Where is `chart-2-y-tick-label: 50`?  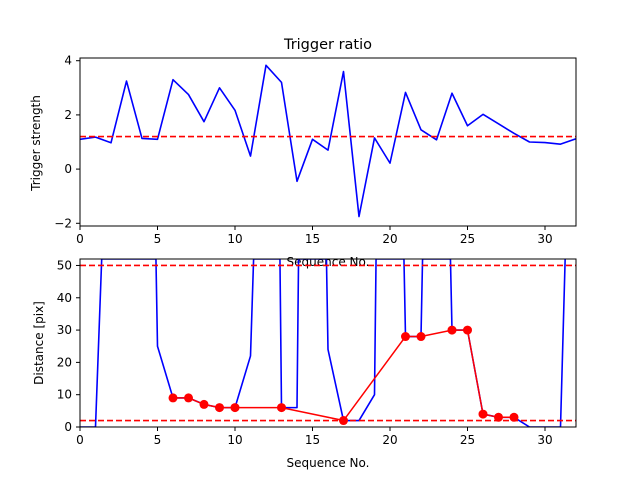 chart-2-y-tick-label: 50 is located at coordinates (64, 265).